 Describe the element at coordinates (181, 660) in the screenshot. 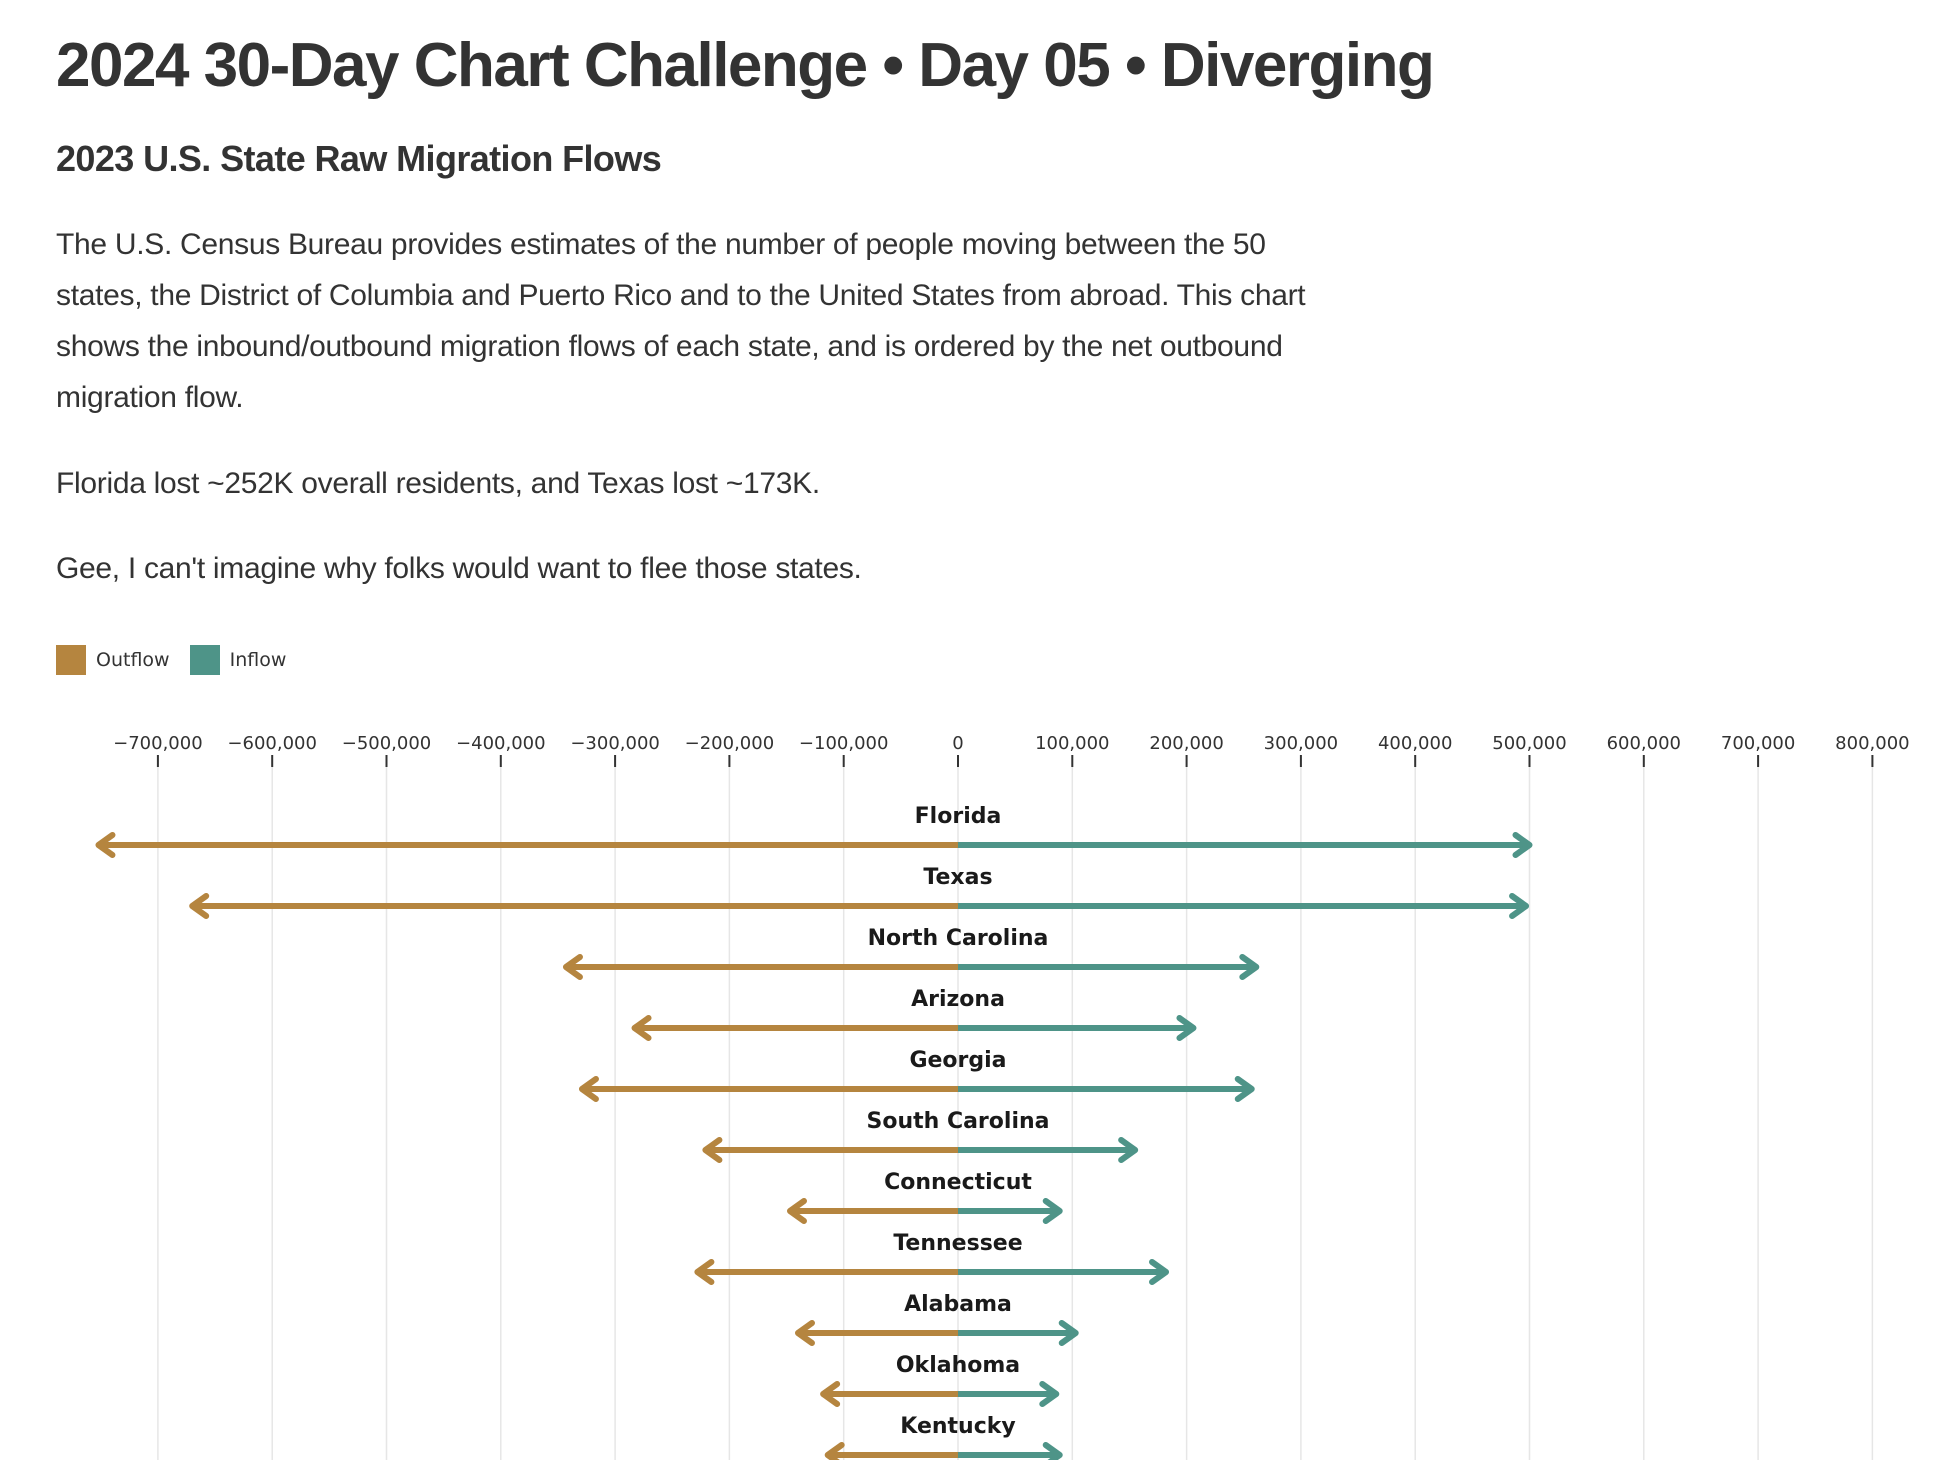

I see `chart-legend: Outflow Inflow` at that location.